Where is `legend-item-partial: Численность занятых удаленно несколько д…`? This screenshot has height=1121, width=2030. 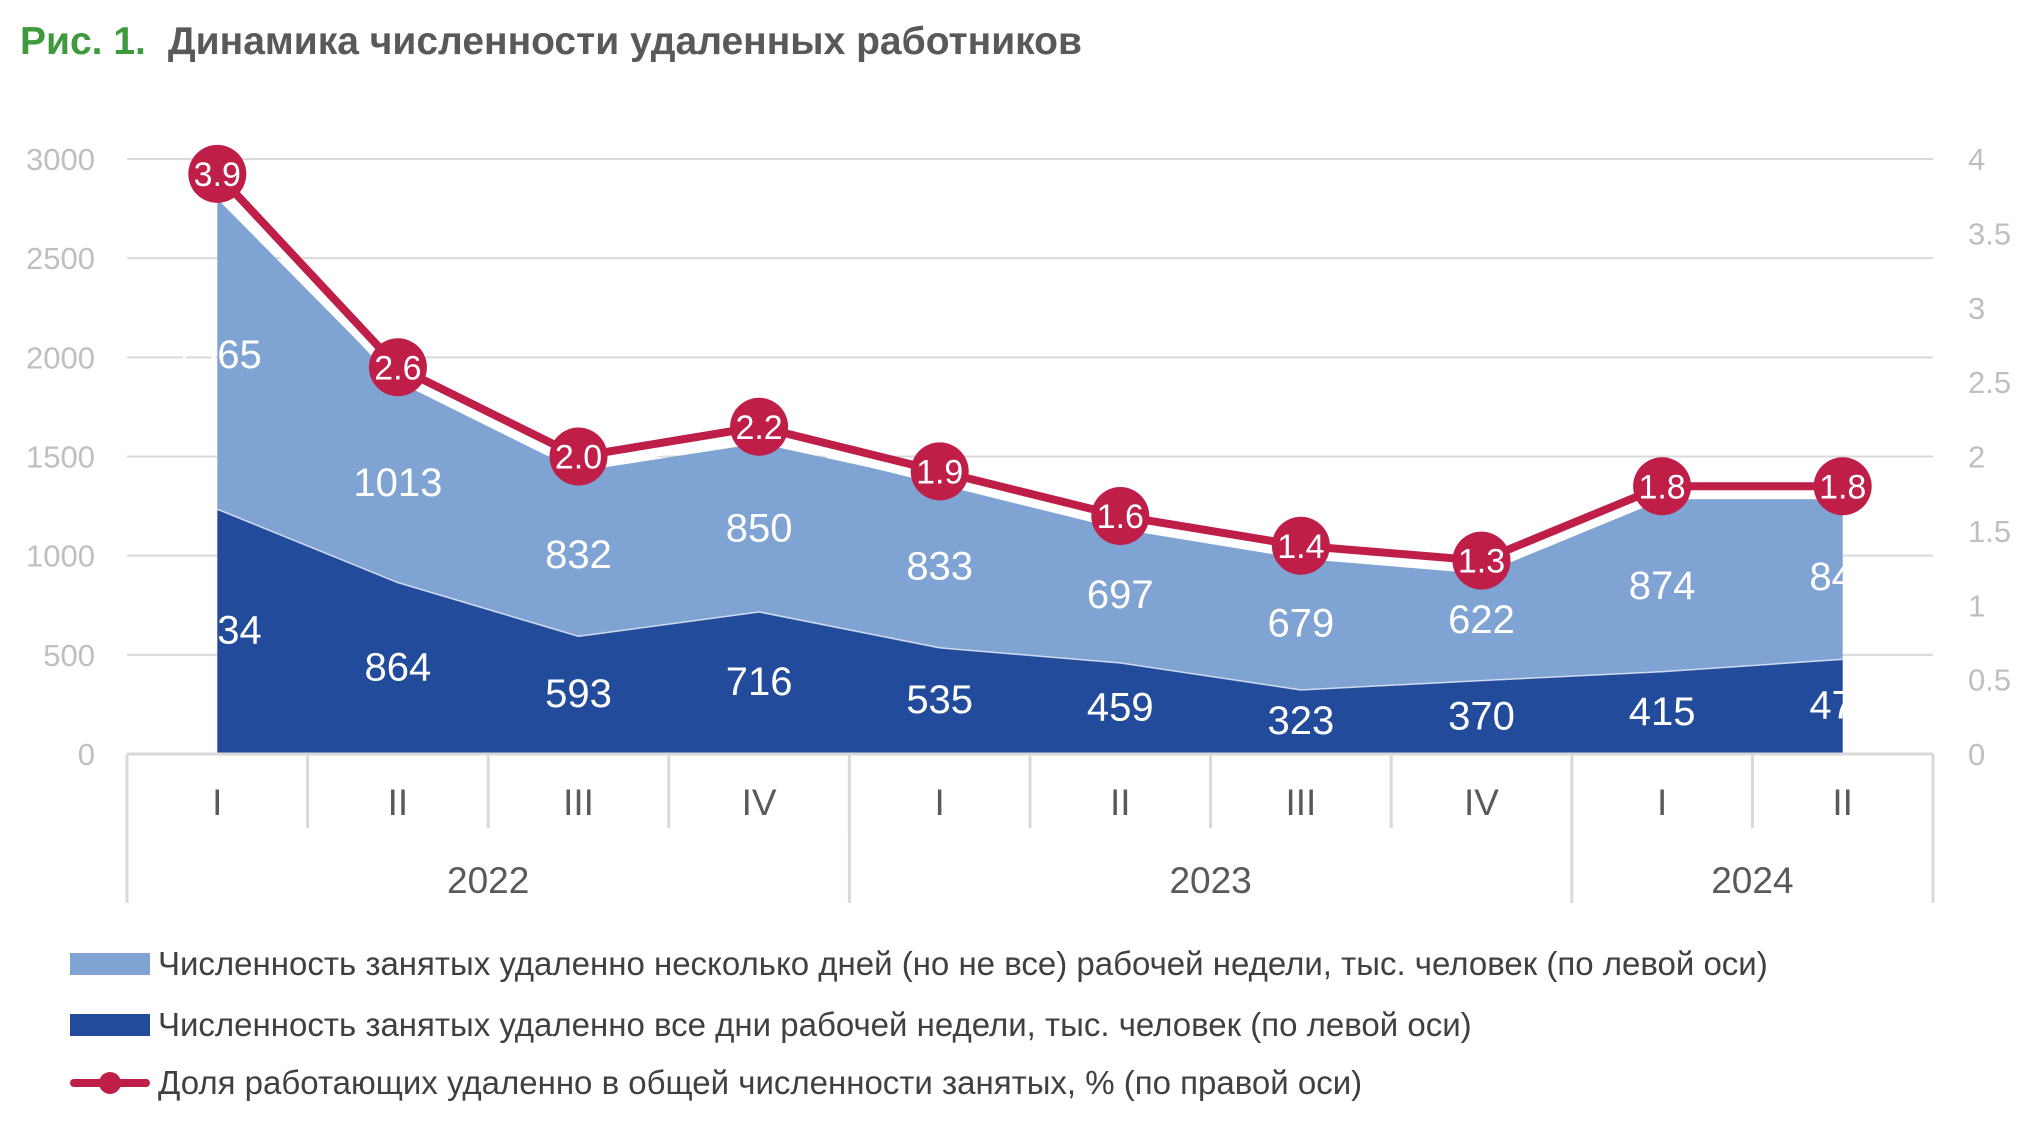
legend-item-partial: Численность занятых удаленно несколько д… is located at coordinates (919, 964).